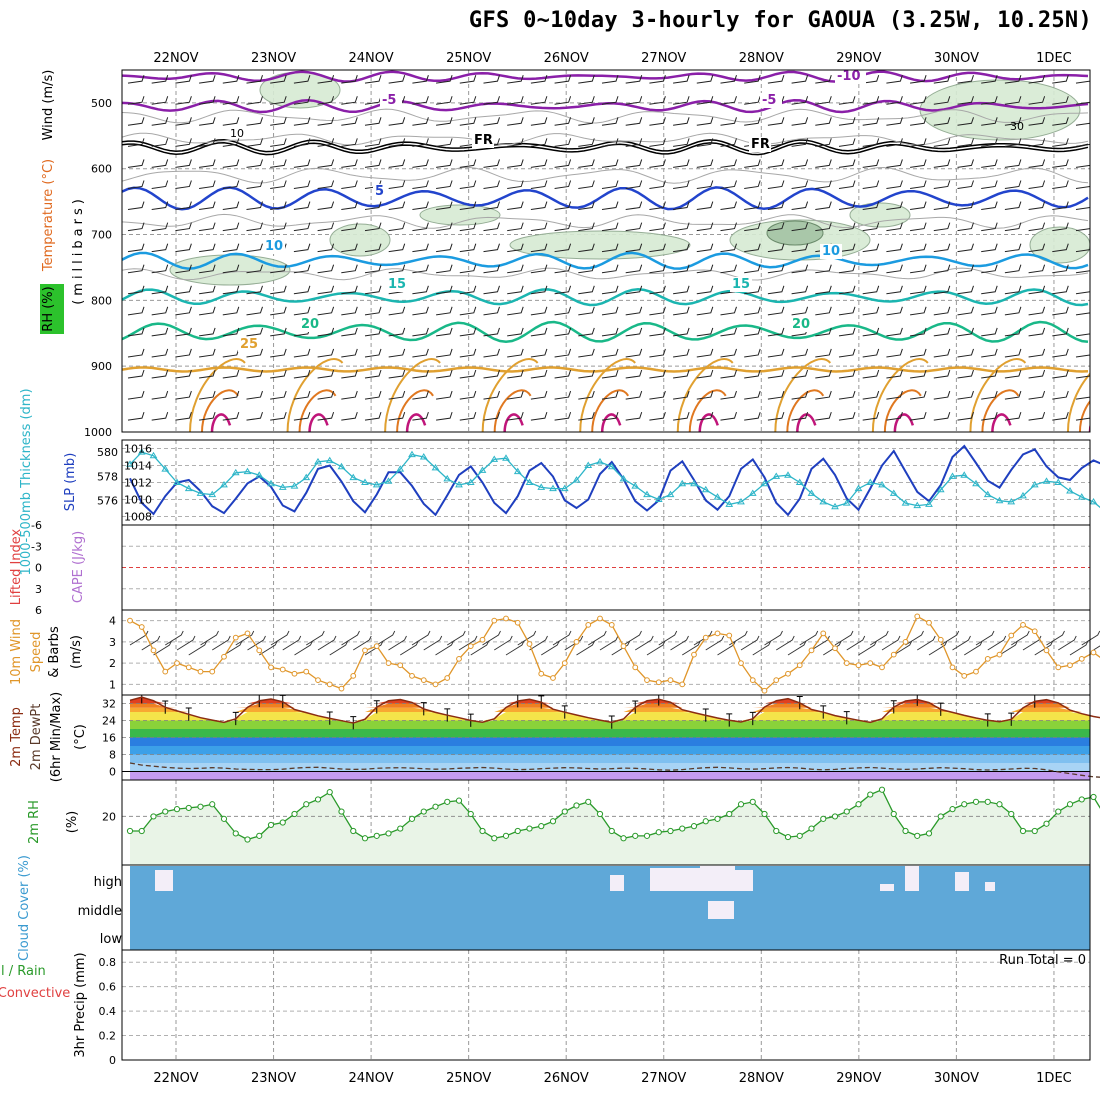 This screenshot has width=1100, height=1100. Describe the element at coordinates (164, 880) in the screenshot. I see `high-cloud-bar` at that location.